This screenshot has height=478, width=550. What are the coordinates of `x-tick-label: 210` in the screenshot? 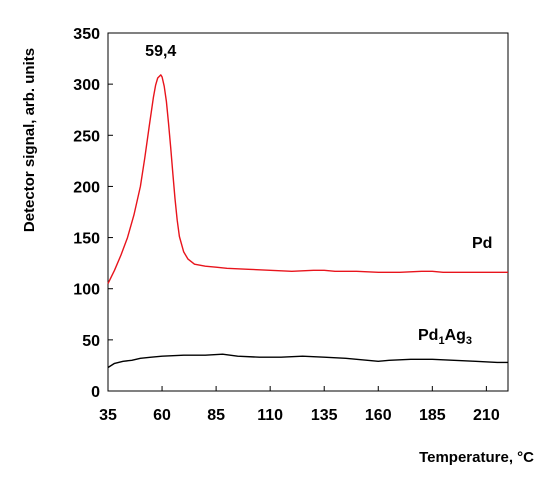 It's located at (486, 415).